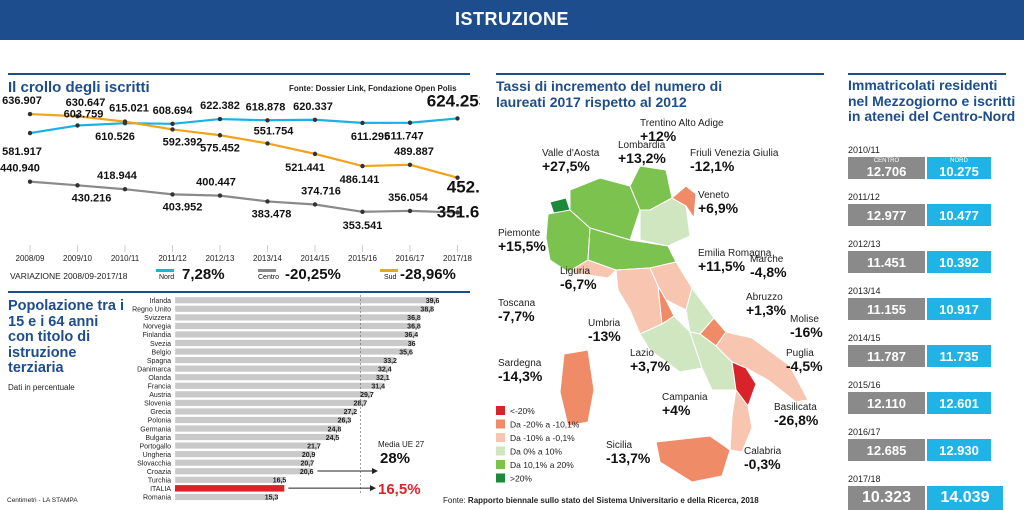  I want to click on nord-value: 12.930, so click(959, 450).